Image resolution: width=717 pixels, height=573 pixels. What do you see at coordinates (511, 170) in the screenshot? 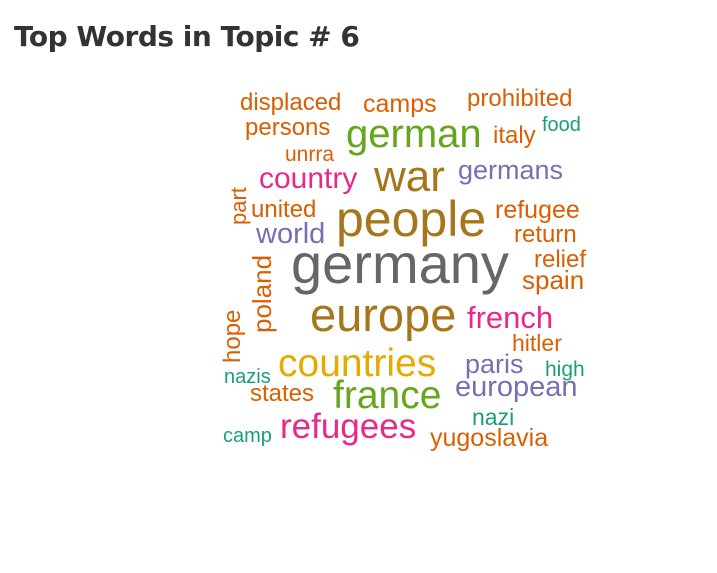
I see `word-germans: germans` at bounding box center [511, 170].